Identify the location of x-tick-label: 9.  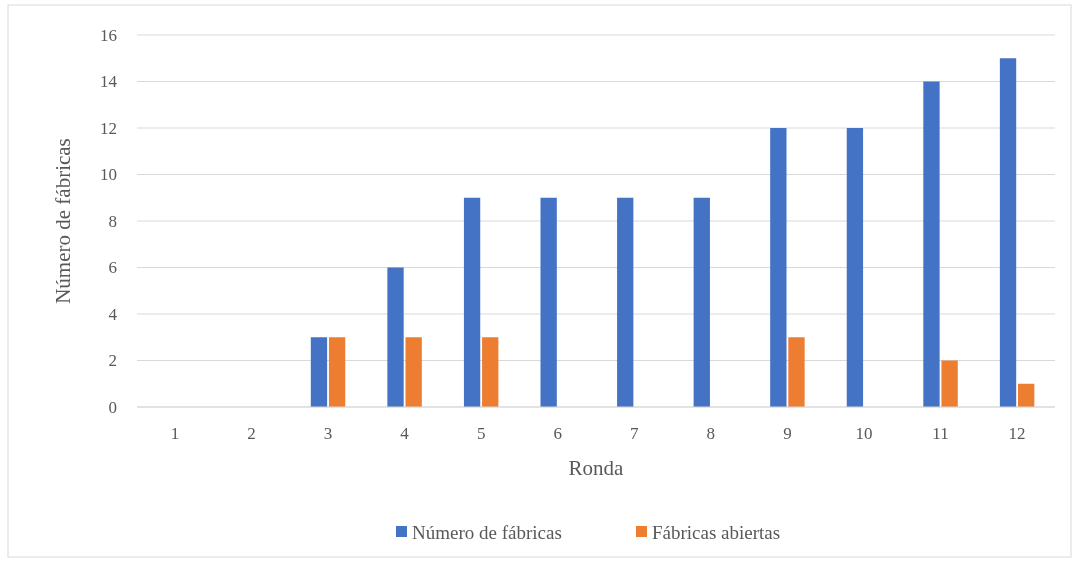
(787, 433).